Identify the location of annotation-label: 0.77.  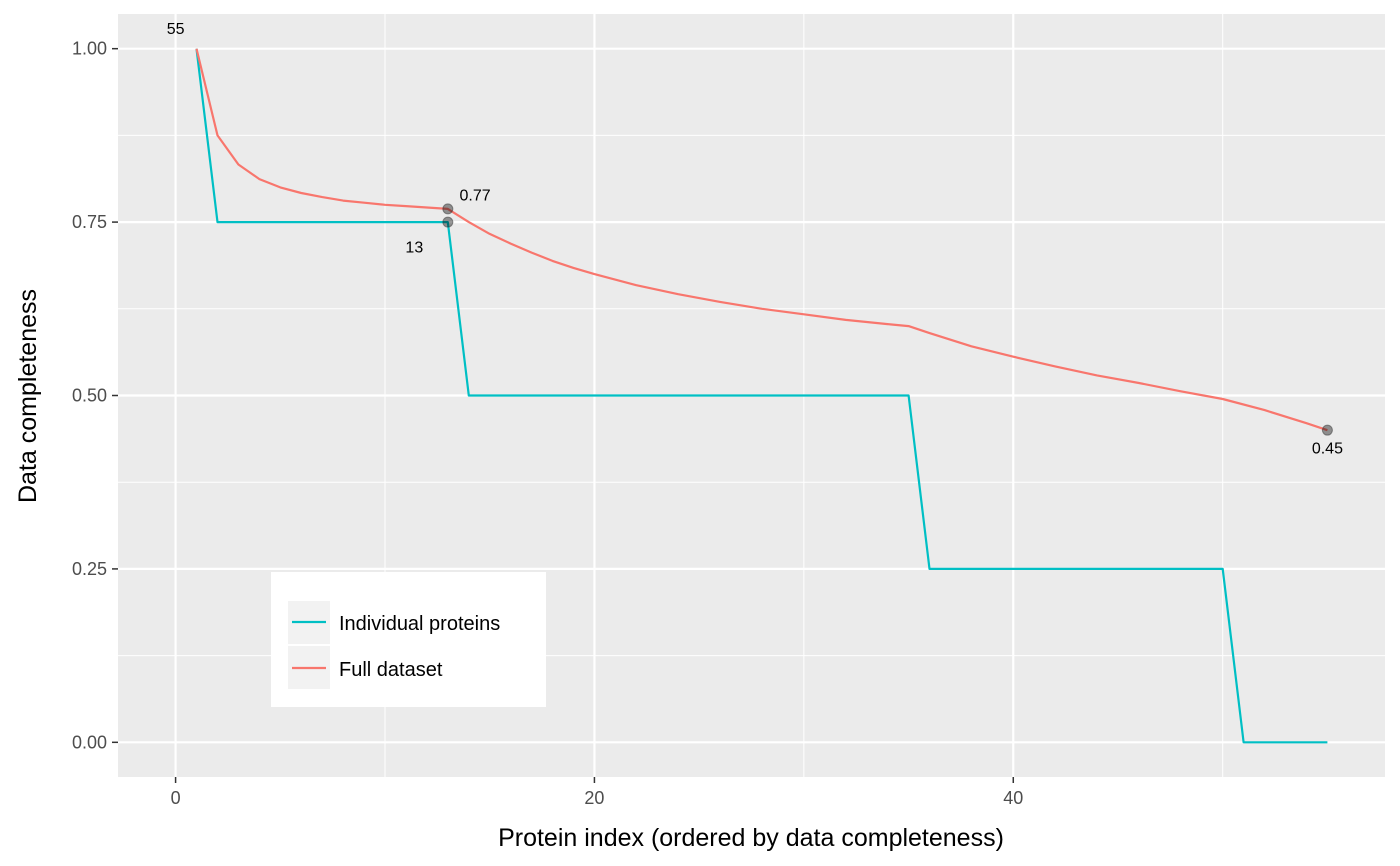
(474, 195).